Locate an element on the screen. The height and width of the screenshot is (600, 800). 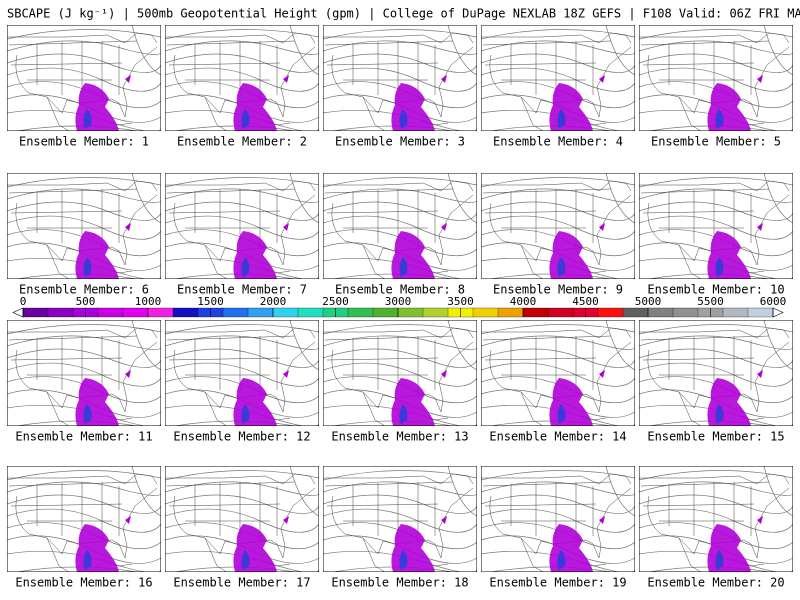
map-panel: Ensemble Member: 8 is located at coordinates (400, 235).